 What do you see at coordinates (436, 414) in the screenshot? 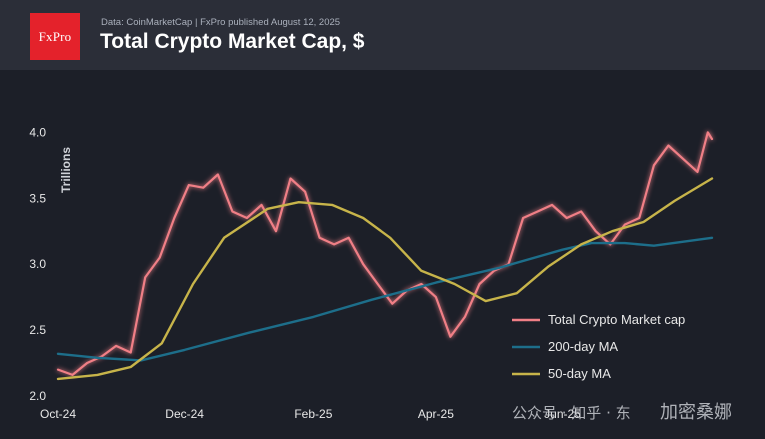
I see `x-tick-label: Apr-25` at bounding box center [436, 414].